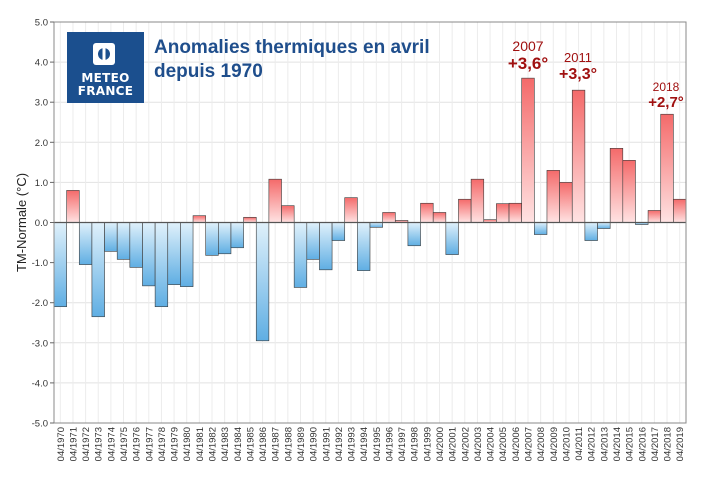  Describe the element at coordinates (351, 210) in the screenshot. I see `bar-04-1993` at that location.